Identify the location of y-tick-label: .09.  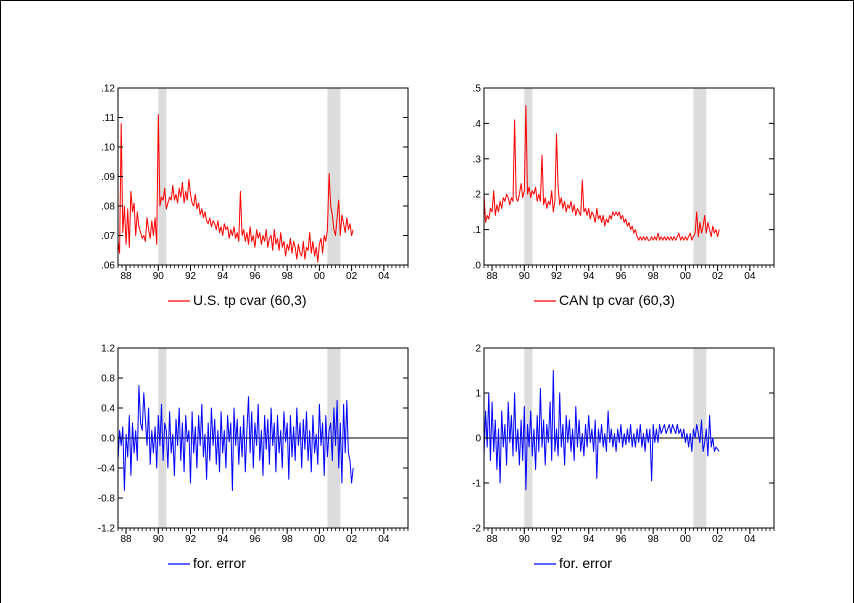
(108, 177).